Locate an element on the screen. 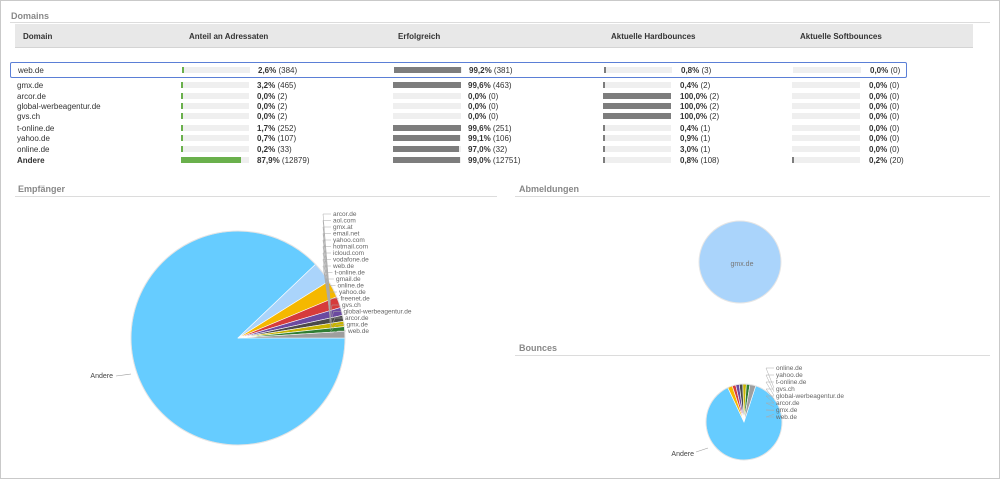 The height and width of the screenshot is (479, 1000). anteil-count: (2) is located at coordinates (282, 96).